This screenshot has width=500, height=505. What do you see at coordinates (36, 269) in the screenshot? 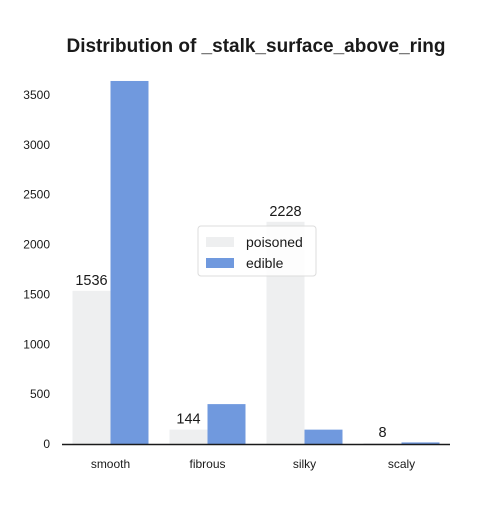
I see `y-axis-ticks: 0 500 1000 1500 2000 2500 3000 3500` at bounding box center [36, 269].